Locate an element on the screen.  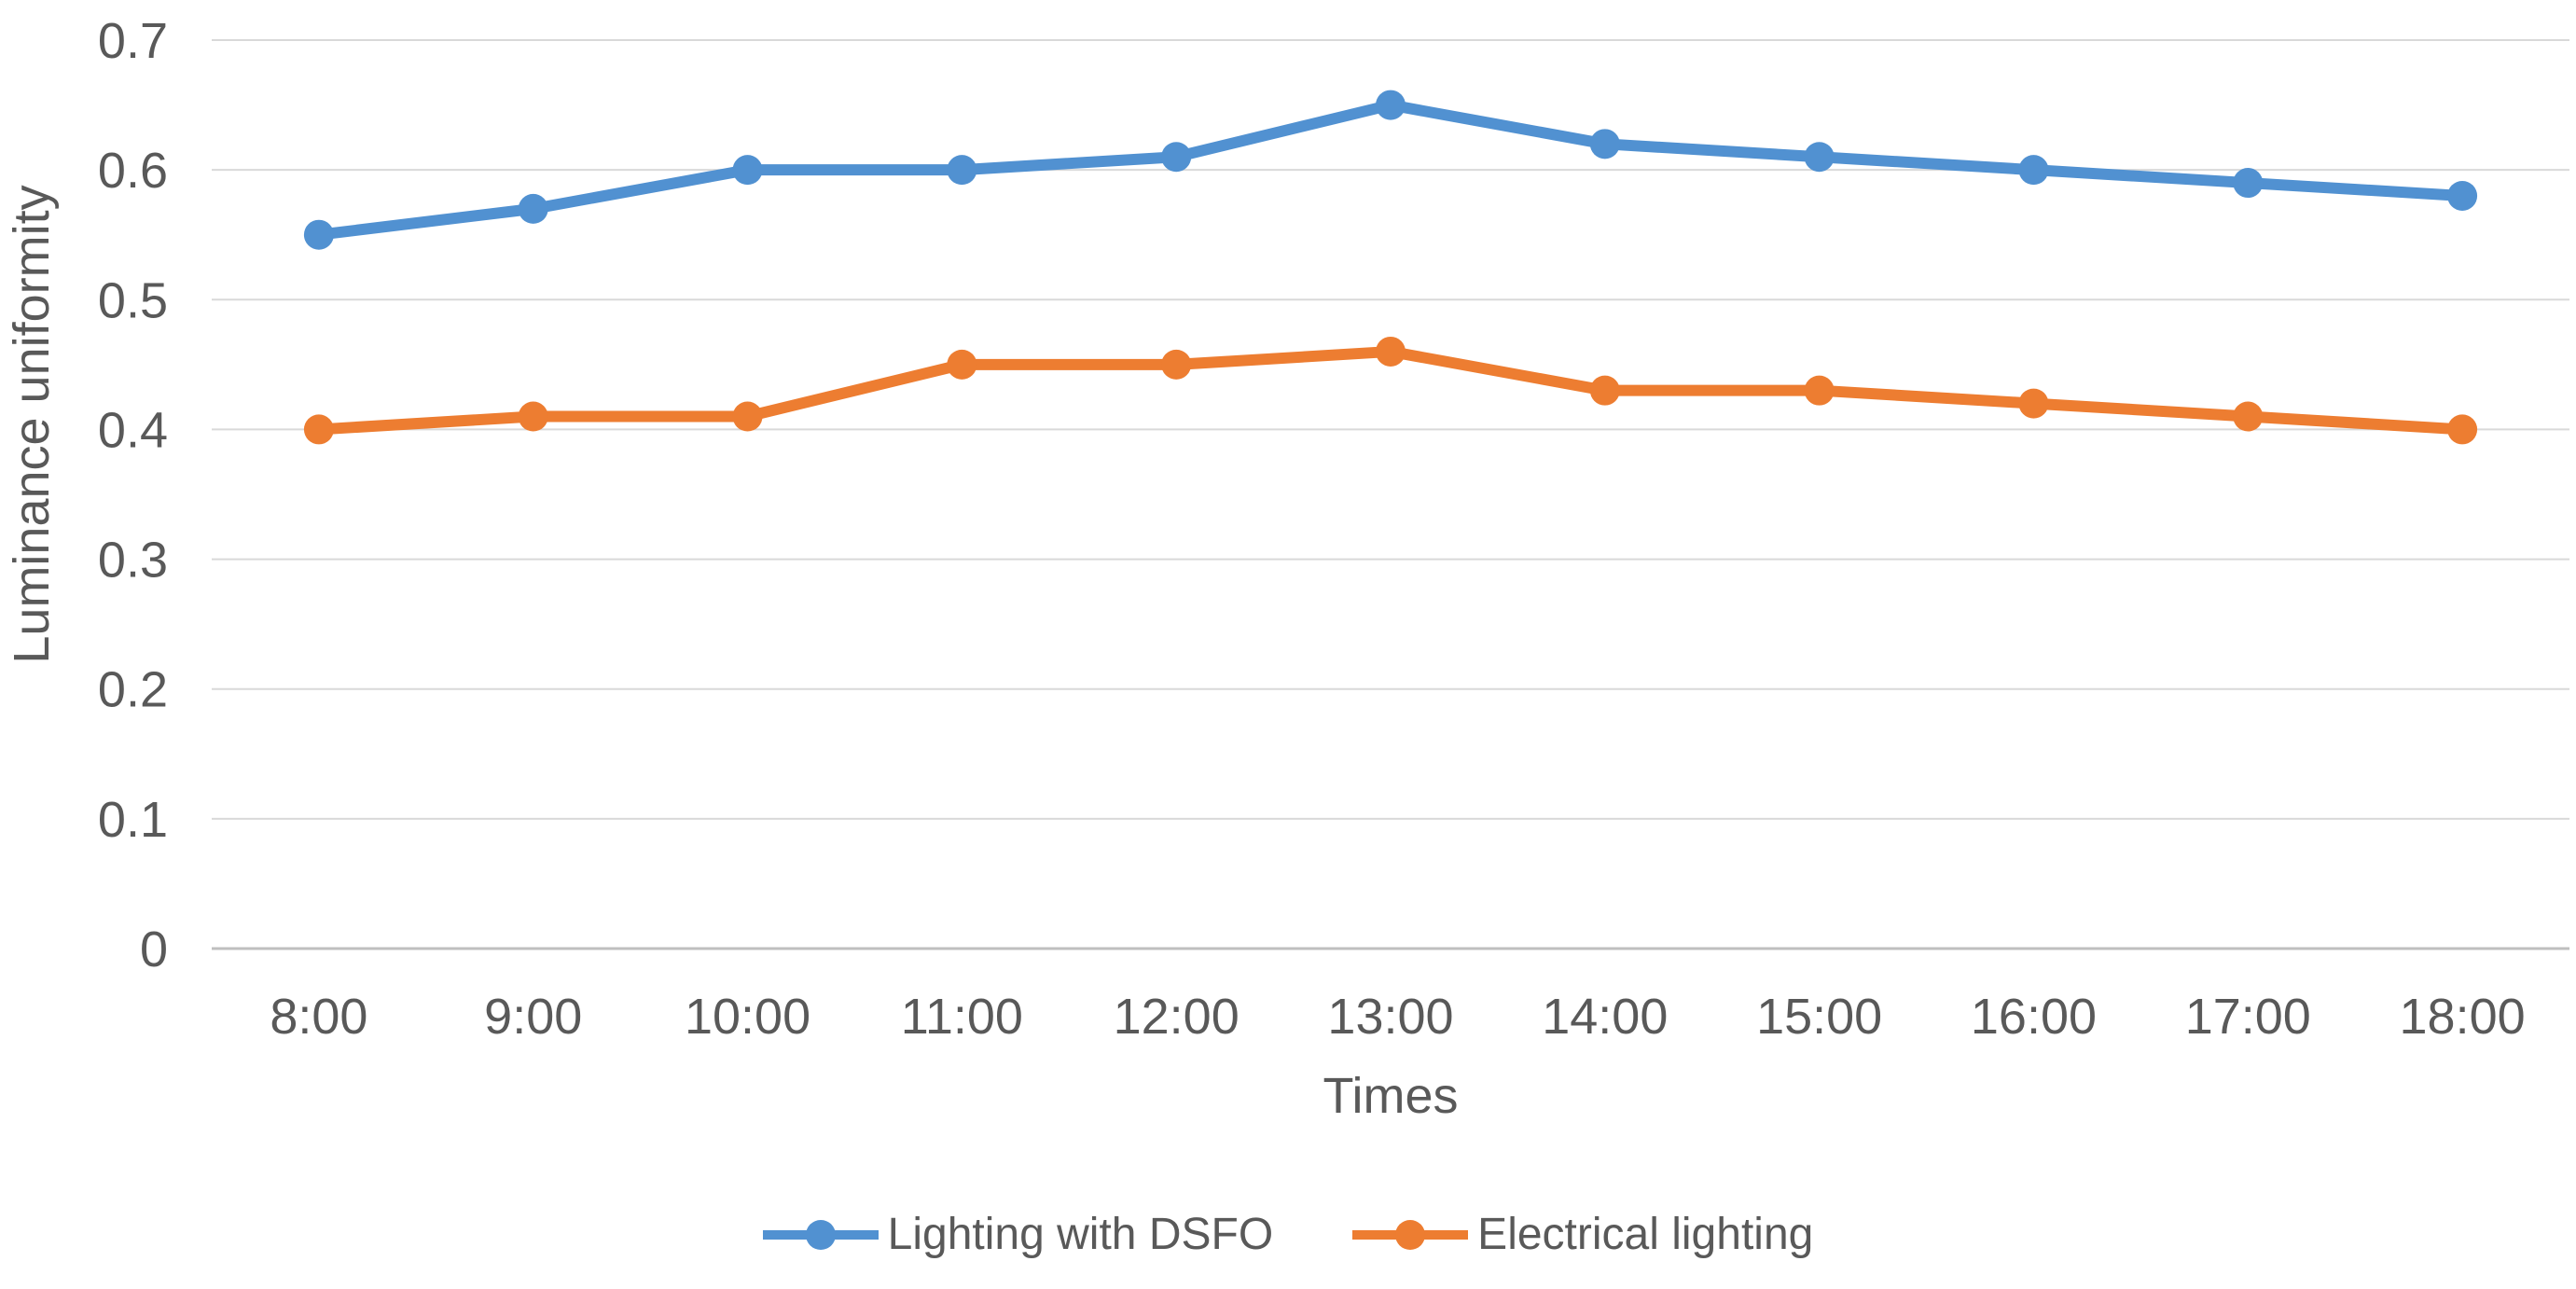
legend-item-electrical-lighting: Electrical lighting is located at coordinates (1582, 1234).